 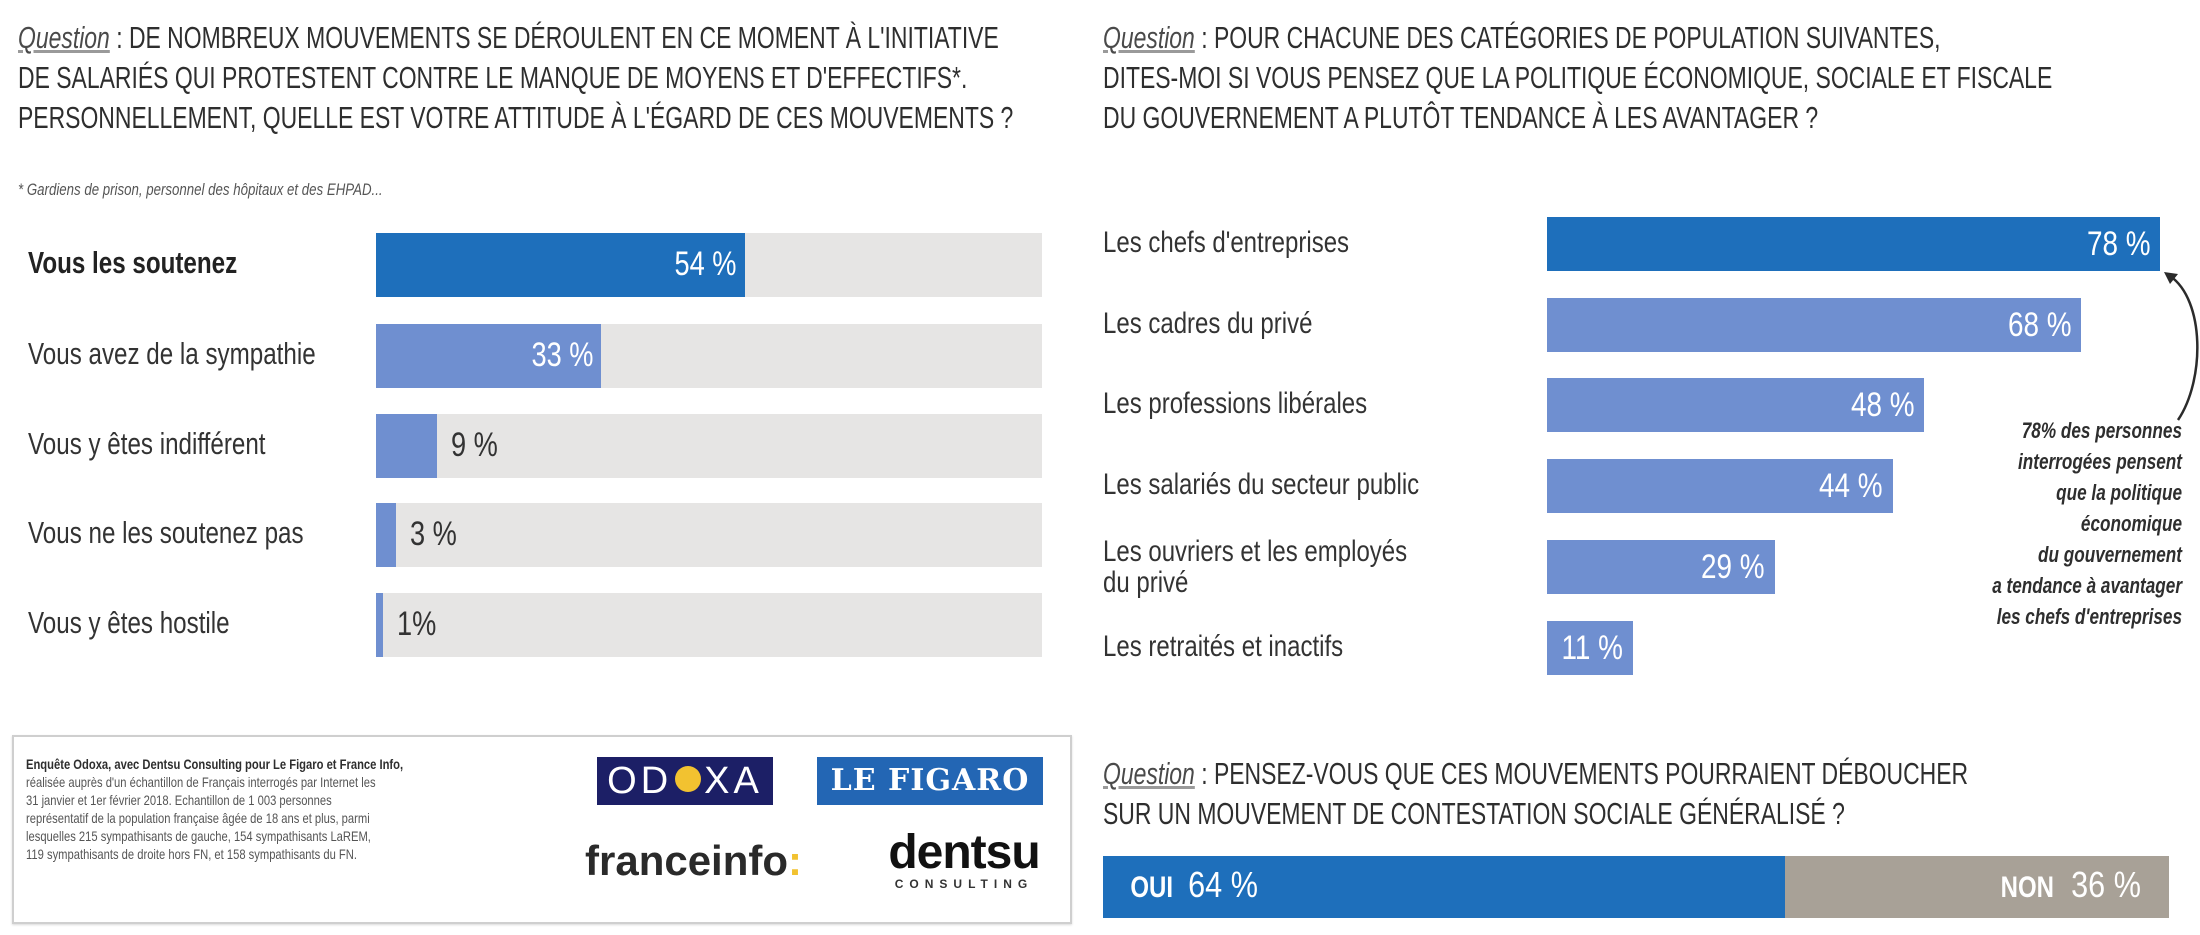 What do you see at coordinates (2087, 585) in the screenshot?
I see `annotation-line: a tendance à avantager` at bounding box center [2087, 585].